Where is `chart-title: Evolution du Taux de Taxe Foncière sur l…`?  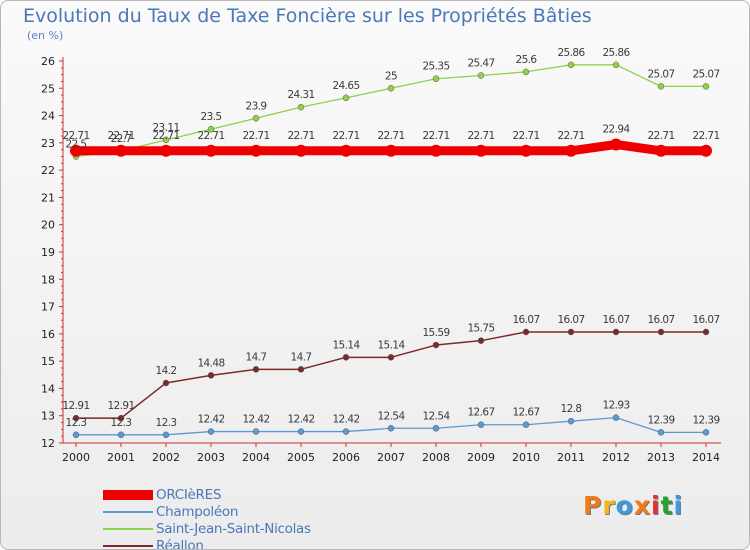 chart-title: Evolution du Taux de Taxe Foncière sur l… is located at coordinates (307, 16).